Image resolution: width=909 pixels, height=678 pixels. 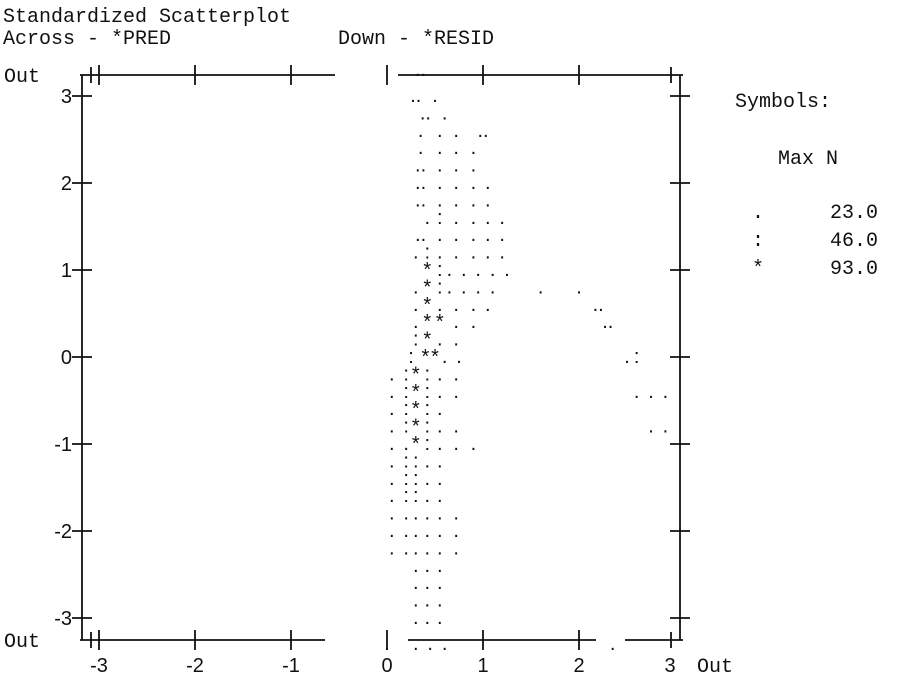 What do you see at coordinates (63, 532) in the screenshot?
I see `y-tick-label: -2` at bounding box center [63, 532].